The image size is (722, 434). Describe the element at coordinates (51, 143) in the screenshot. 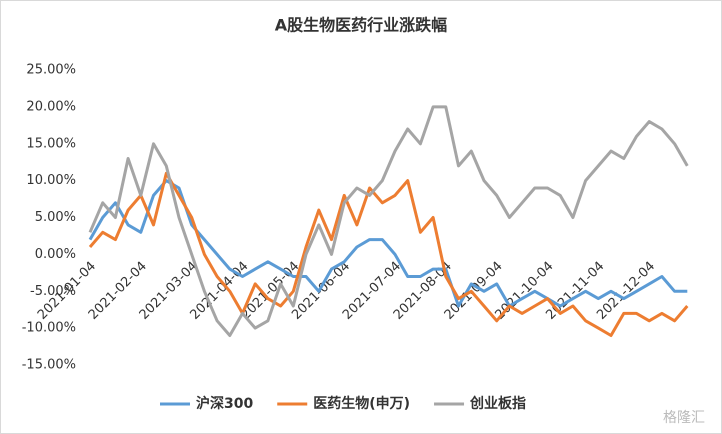

I see `y-tick-label: 15.00%` at that location.